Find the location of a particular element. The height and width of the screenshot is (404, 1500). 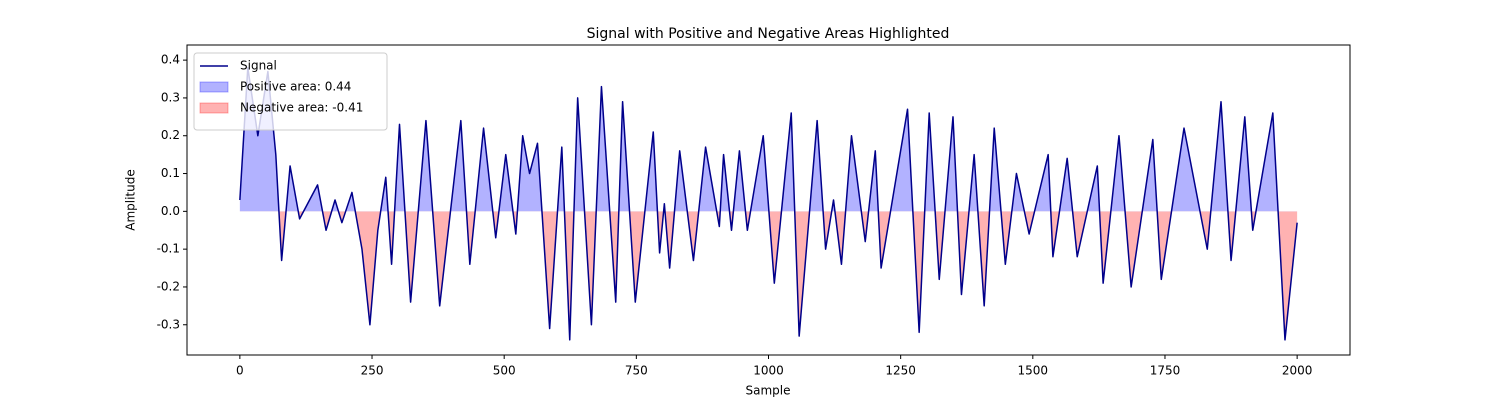

y-tick-label: 0.0 is located at coordinates (170, 211).